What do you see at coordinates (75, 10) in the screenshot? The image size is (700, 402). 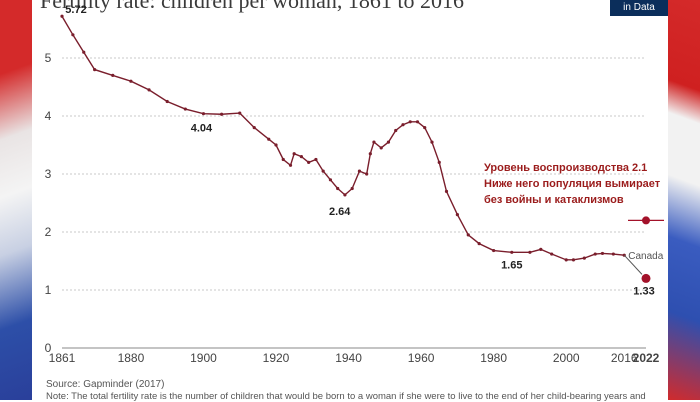 I see `data-label: 5.72` at bounding box center [75, 10].